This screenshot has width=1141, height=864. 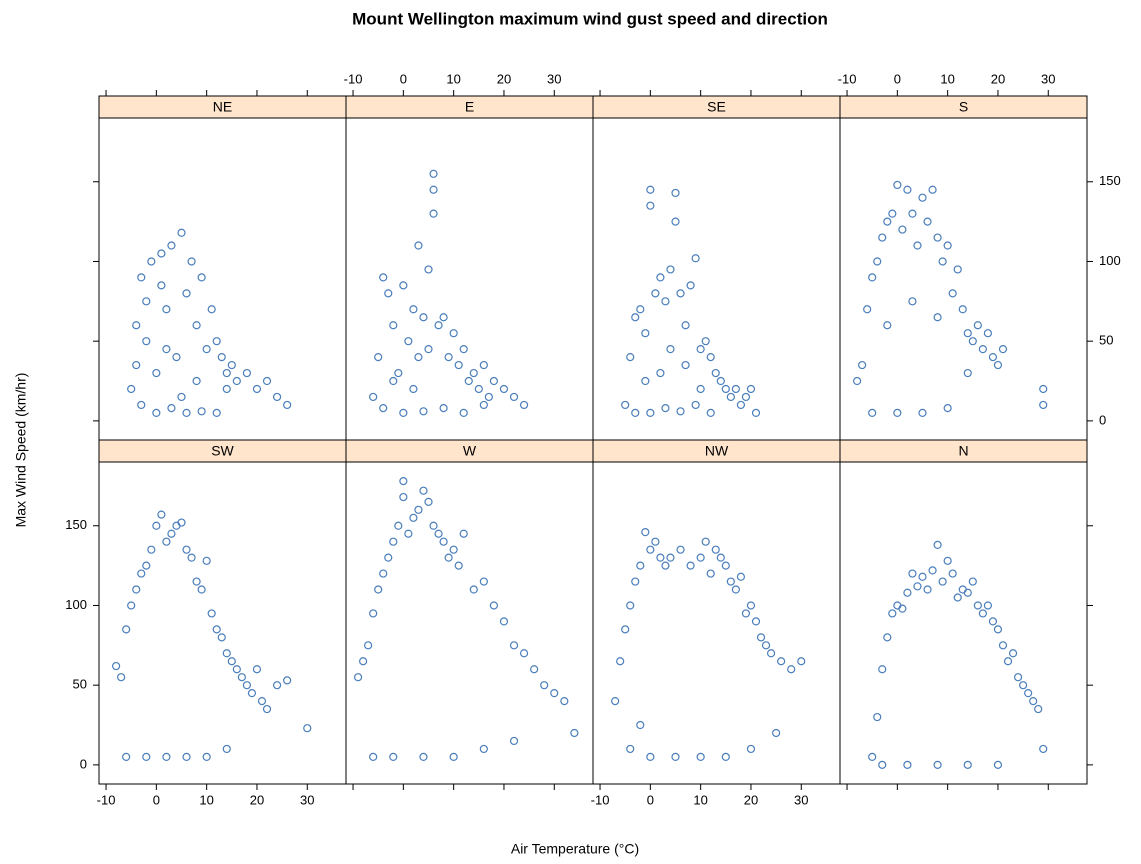 What do you see at coordinates (575, 849) in the screenshot?
I see `x-axis-label: Air Temperature (°C)` at bounding box center [575, 849].